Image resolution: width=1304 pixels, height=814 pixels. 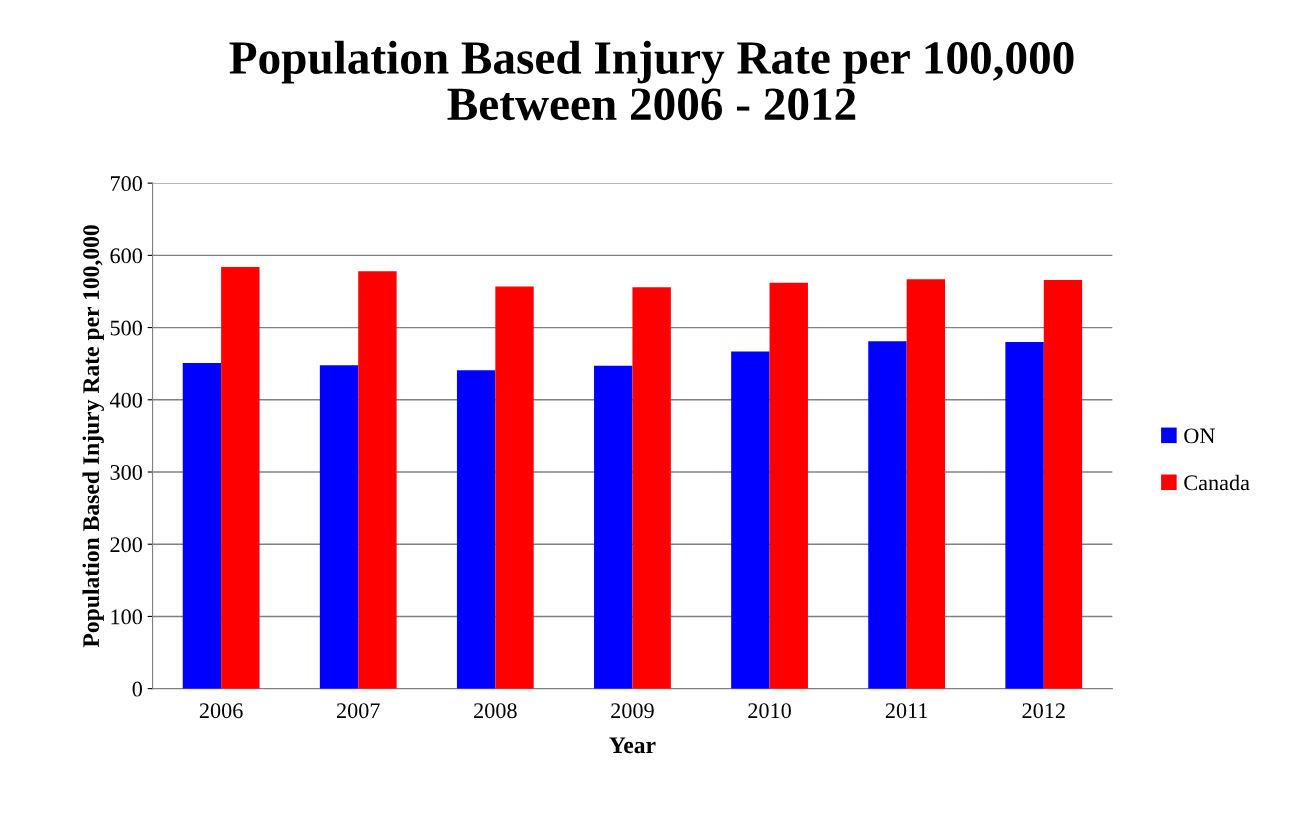 What do you see at coordinates (495, 711) in the screenshot?
I see `x-tick-label: 2008` at bounding box center [495, 711].